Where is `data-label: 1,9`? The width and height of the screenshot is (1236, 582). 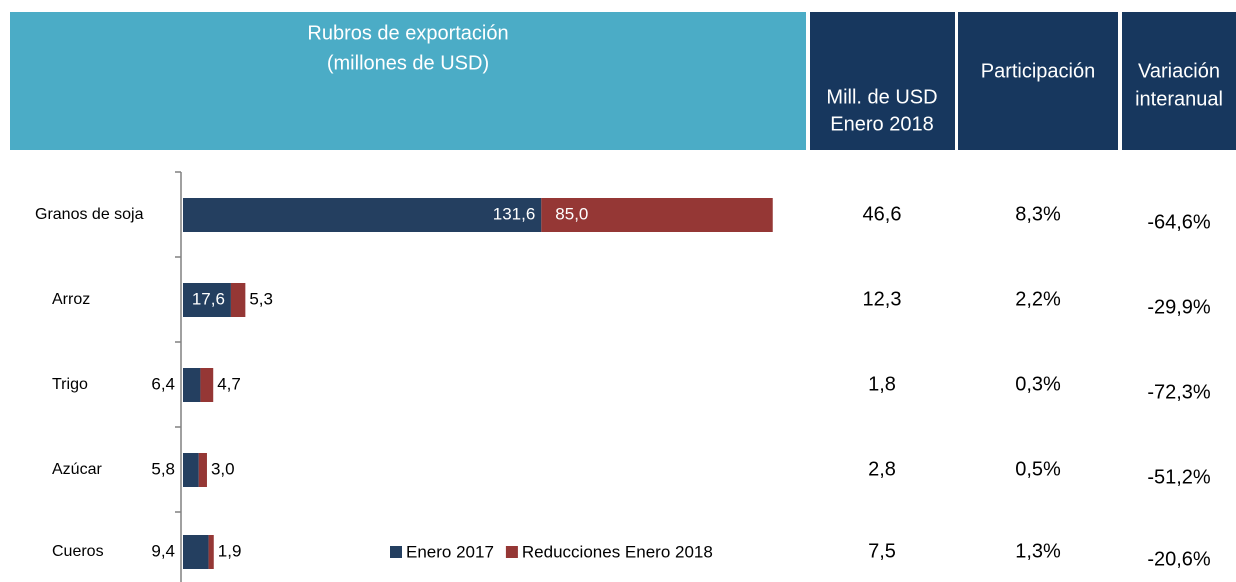
data-label: 1,9 is located at coordinates (230, 550).